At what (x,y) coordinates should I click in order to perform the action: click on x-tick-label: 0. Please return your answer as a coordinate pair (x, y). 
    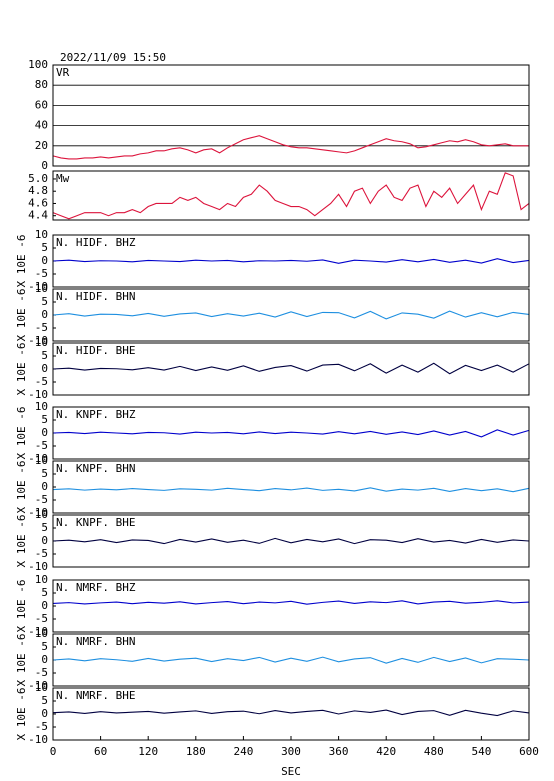
    Looking at the image, I should click on (53, 751).